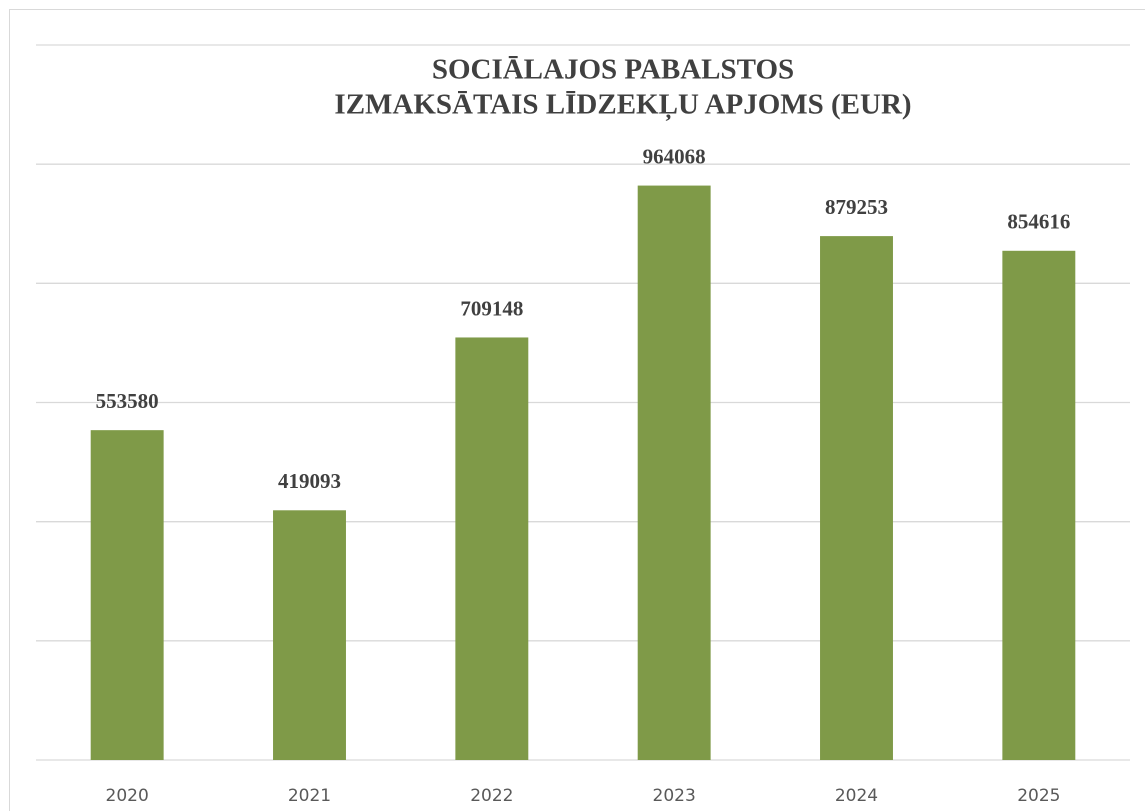  What do you see at coordinates (127, 796) in the screenshot?
I see `x-tick-label: 2020` at bounding box center [127, 796].